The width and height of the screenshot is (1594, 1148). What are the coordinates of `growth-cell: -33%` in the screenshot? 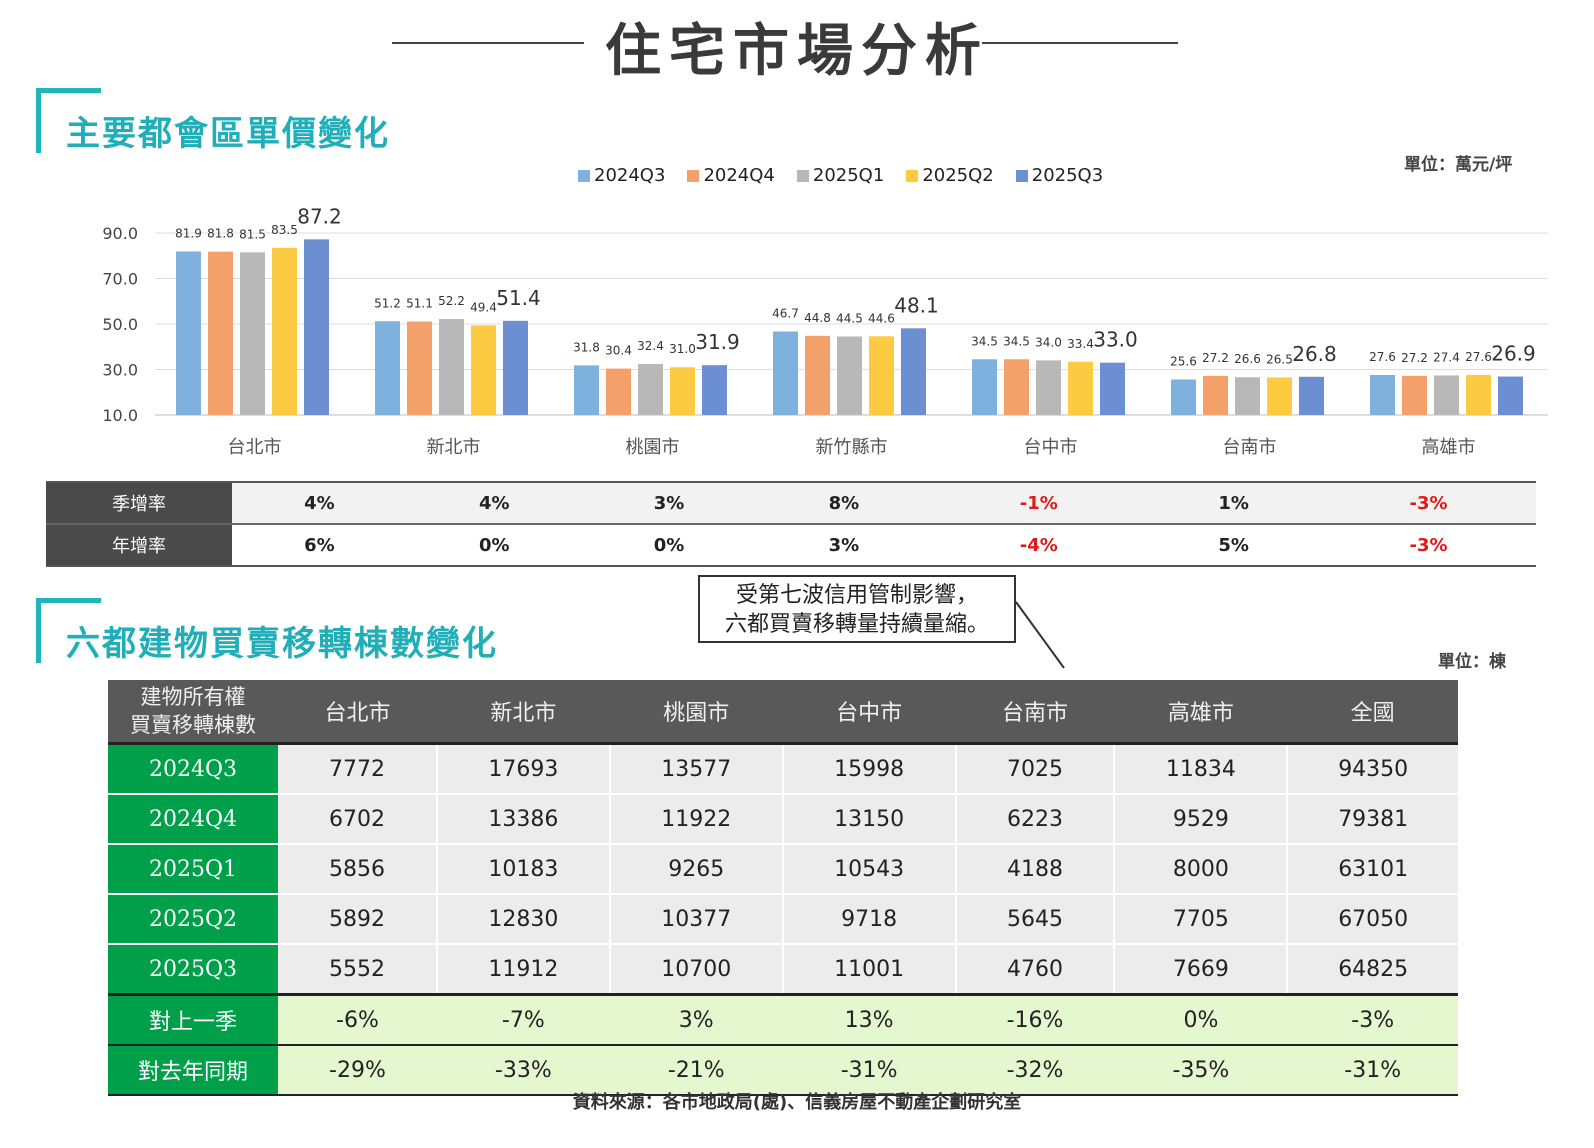 It's located at (523, 1070).